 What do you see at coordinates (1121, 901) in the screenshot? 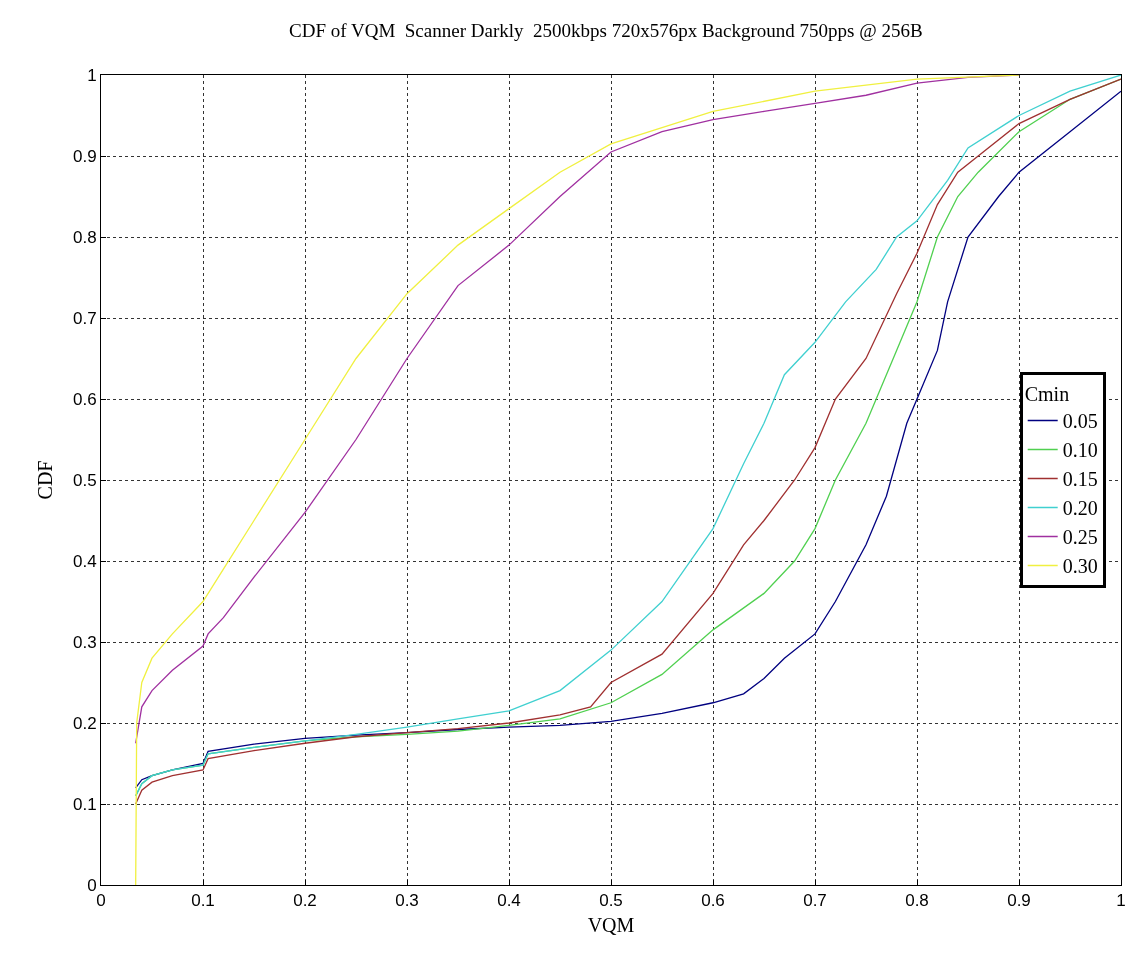
I see `x-tick-label: 1` at bounding box center [1121, 901].